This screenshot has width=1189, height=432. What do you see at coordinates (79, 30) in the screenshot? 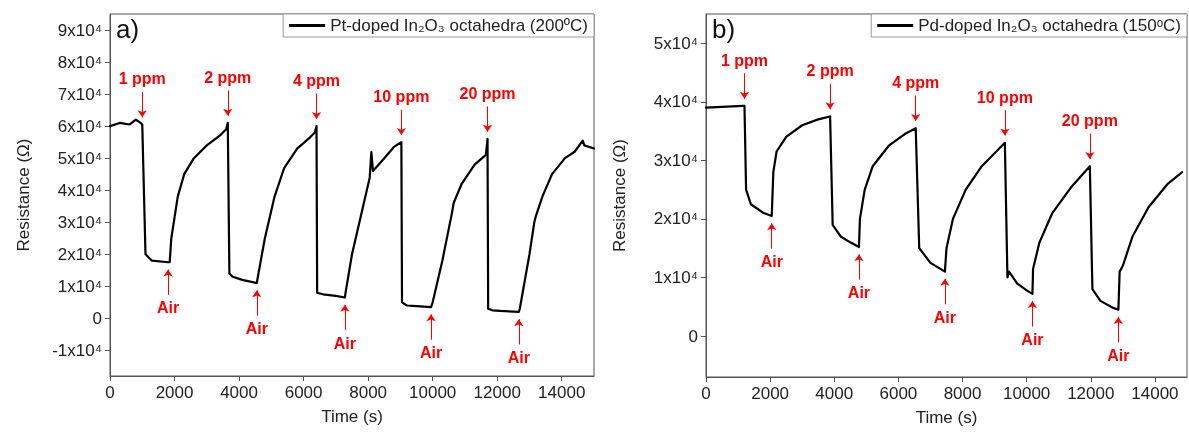
I see `y-tick-label: 9x10⁴` at bounding box center [79, 30].